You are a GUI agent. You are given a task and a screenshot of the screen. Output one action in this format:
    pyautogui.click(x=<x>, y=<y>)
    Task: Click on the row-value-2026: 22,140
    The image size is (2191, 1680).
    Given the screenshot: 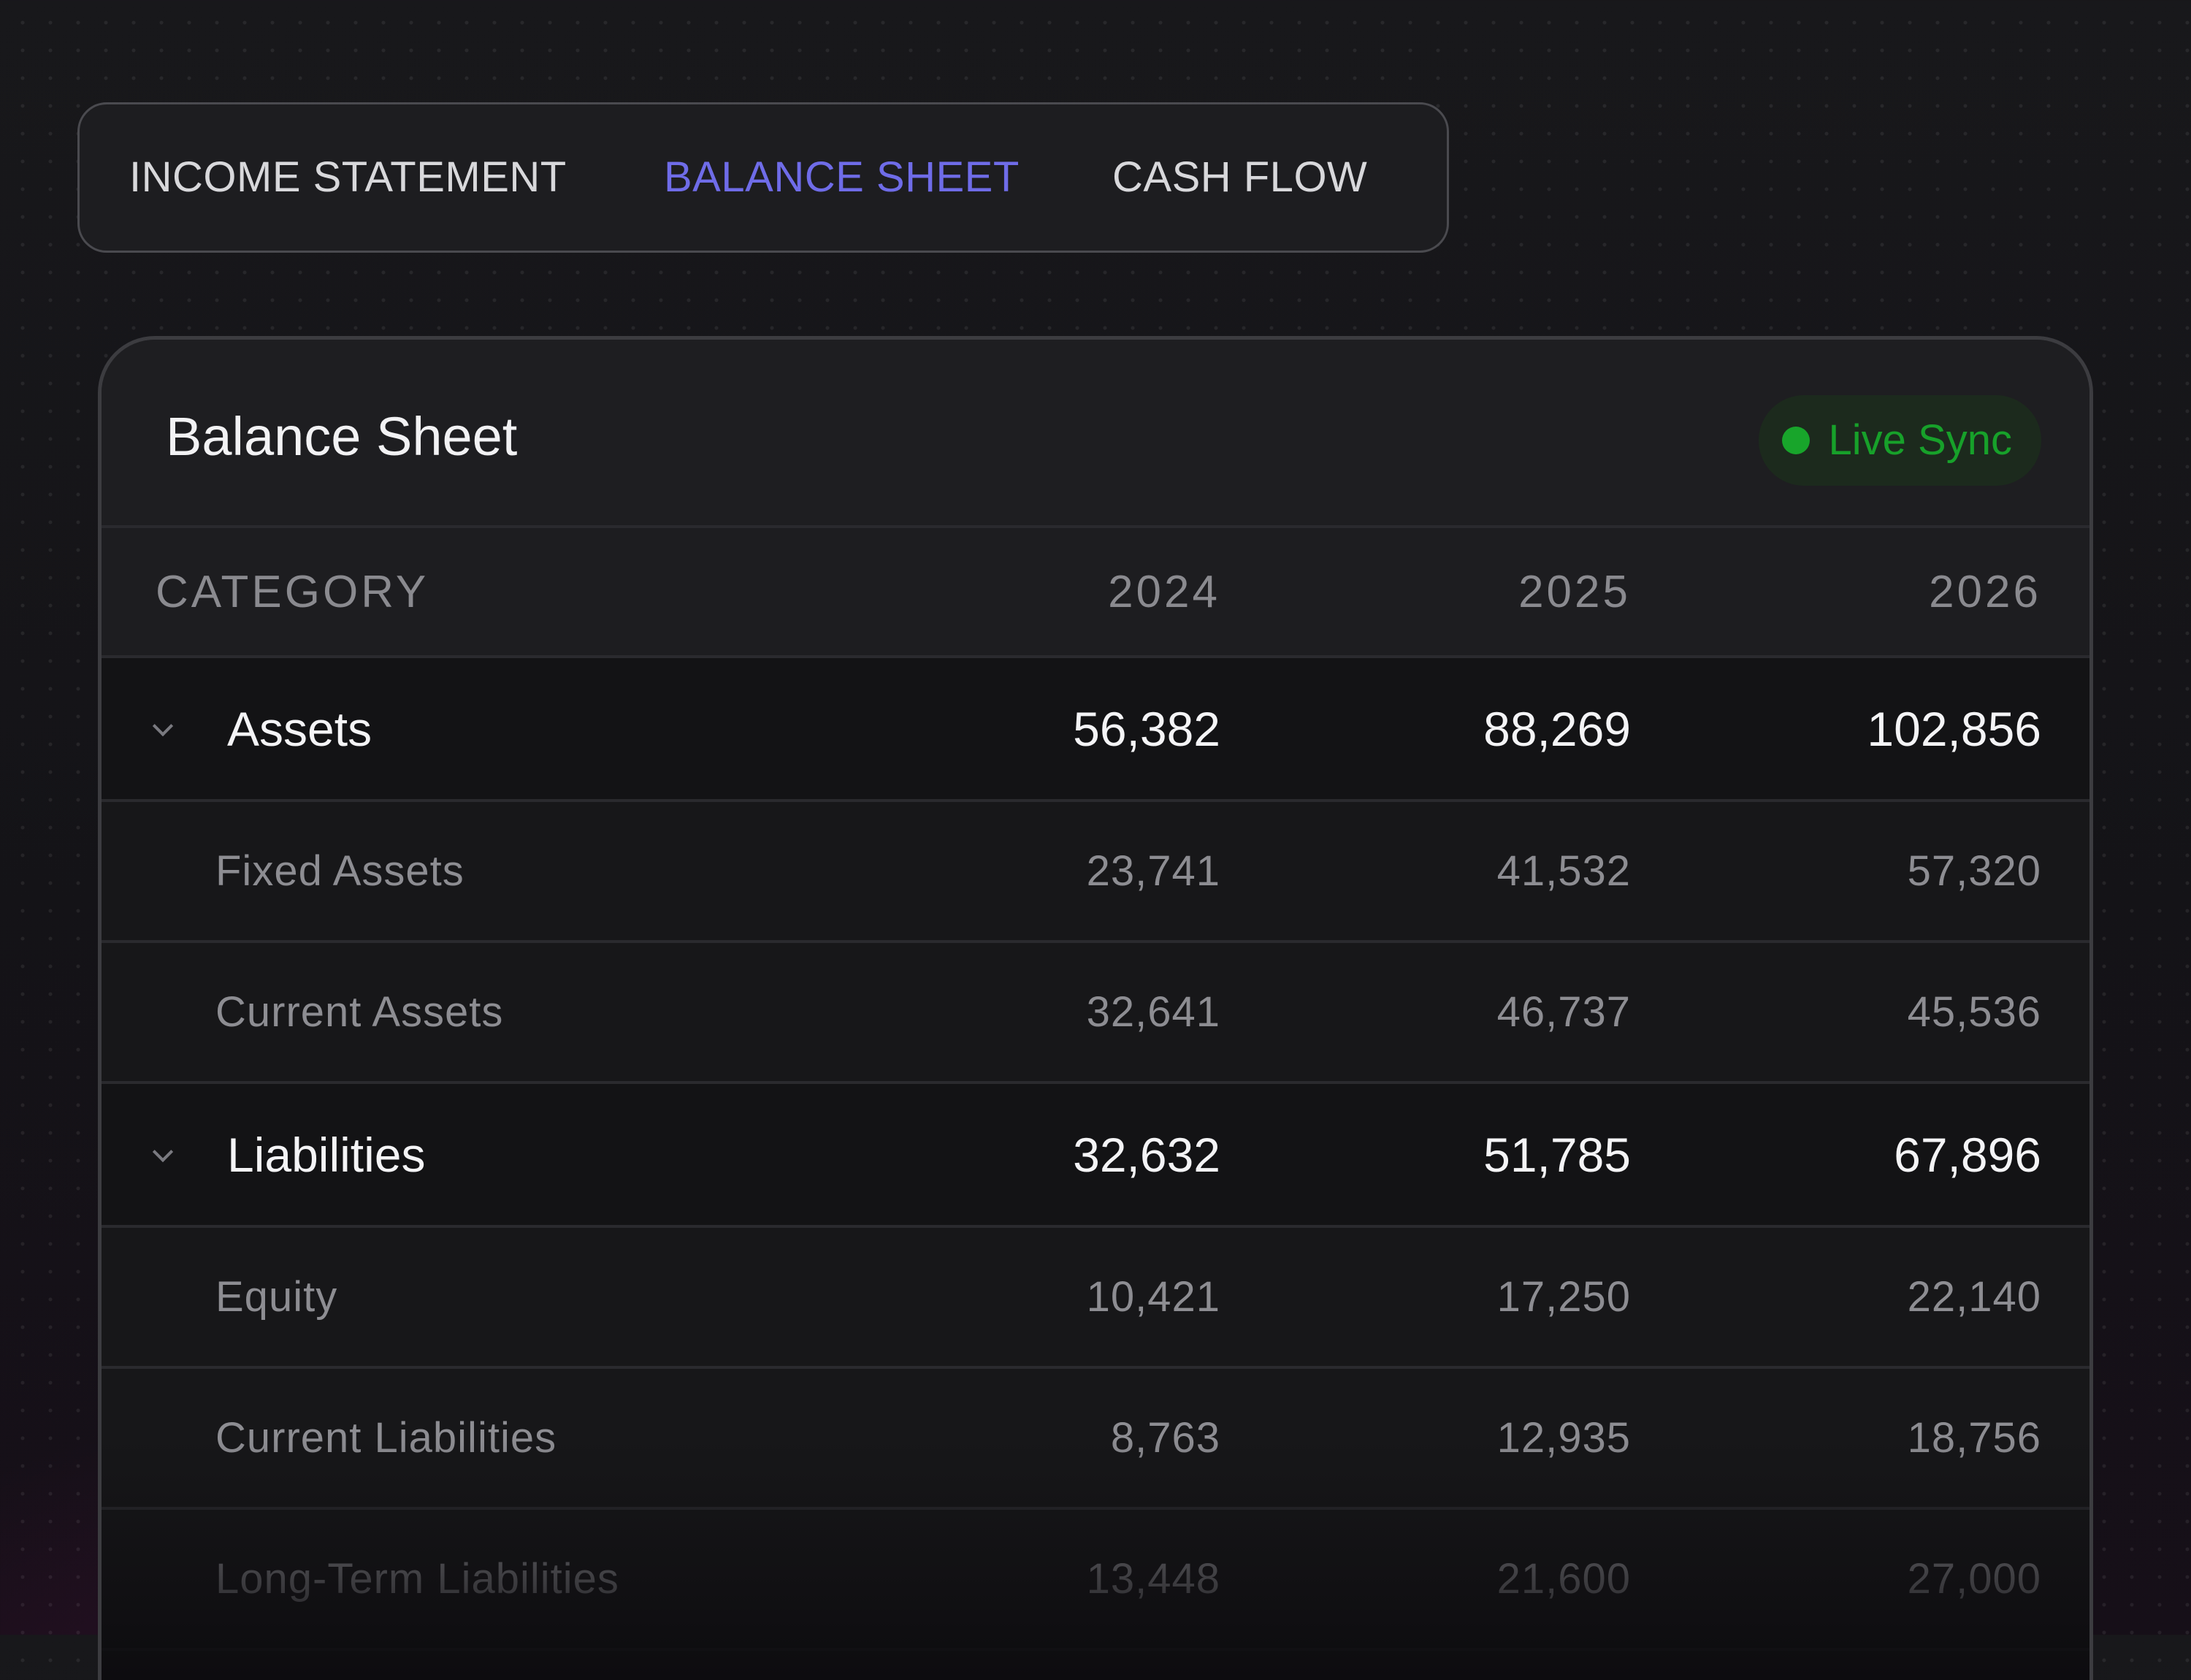 What is the action you would take?
    pyautogui.click(x=1974, y=1297)
    